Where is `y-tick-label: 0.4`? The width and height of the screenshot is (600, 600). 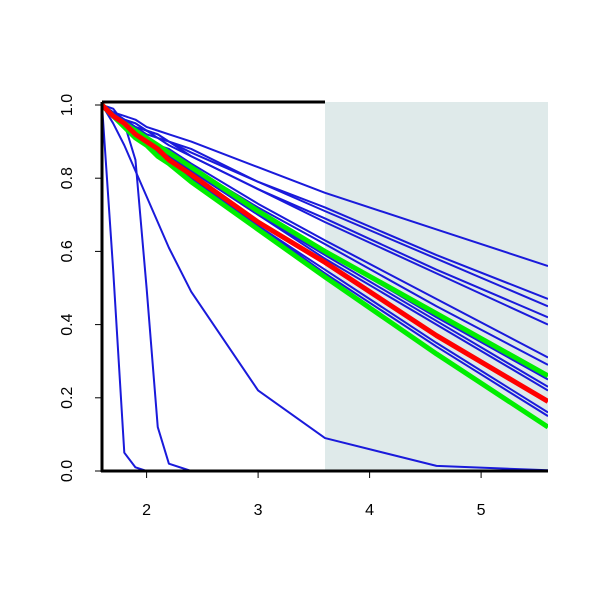 y-tick-label: 0.4 is located at coordinates (67, 324).